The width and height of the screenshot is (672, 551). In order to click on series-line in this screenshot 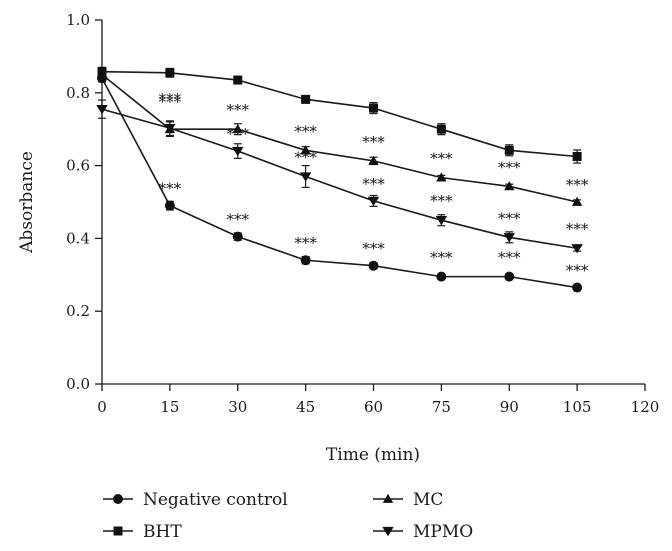, I will do `click(339, 114)`.